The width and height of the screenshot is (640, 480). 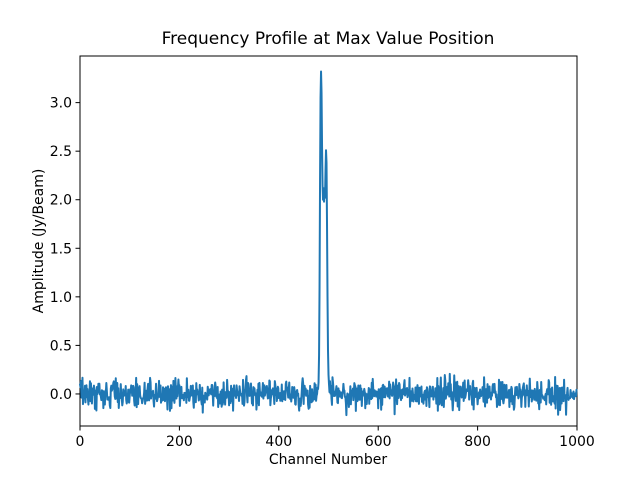 I want to click on x-axis-label: Channel Number, so click(x=328, y=460).